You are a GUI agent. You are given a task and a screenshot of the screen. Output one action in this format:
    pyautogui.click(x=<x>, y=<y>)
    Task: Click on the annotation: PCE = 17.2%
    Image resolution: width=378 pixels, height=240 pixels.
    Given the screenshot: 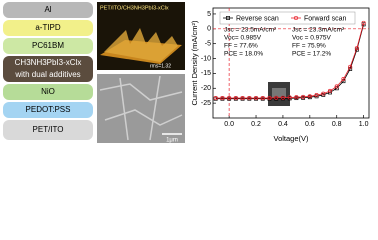 What is the action you would take?
    pyautogui.click(x=311, y=54)
    